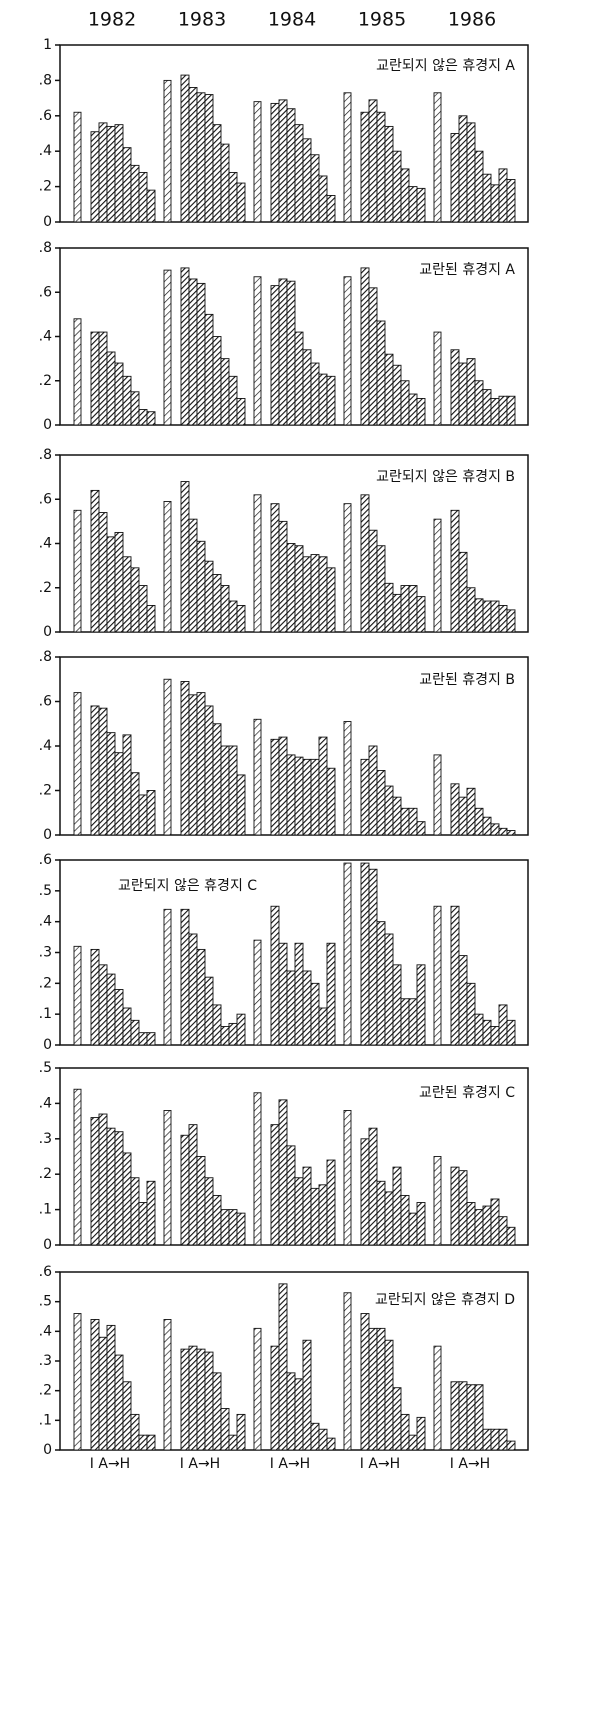 Image resolution: width=593 pixels, height=1712 pixels. I want to click on y-tick-label: .1, so click(45, 1210).